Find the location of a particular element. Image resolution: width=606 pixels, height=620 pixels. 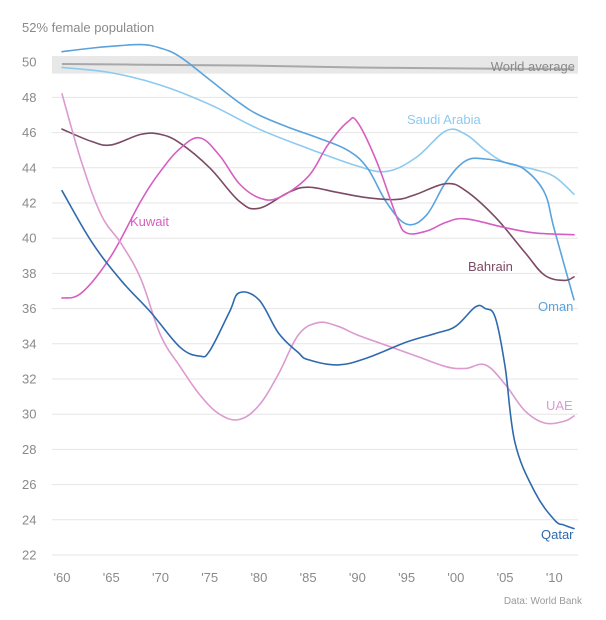

series-label-uae: UAE is located at coordinates (559, 405).